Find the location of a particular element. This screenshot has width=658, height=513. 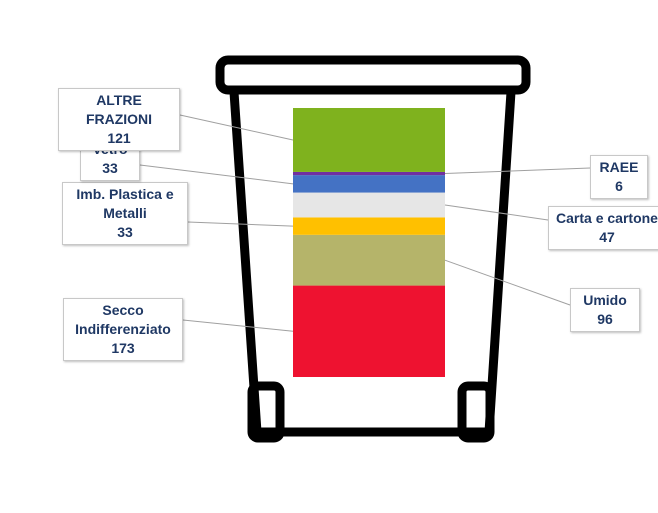

label-box: Umido 96 is located at coordinates (605, 310).